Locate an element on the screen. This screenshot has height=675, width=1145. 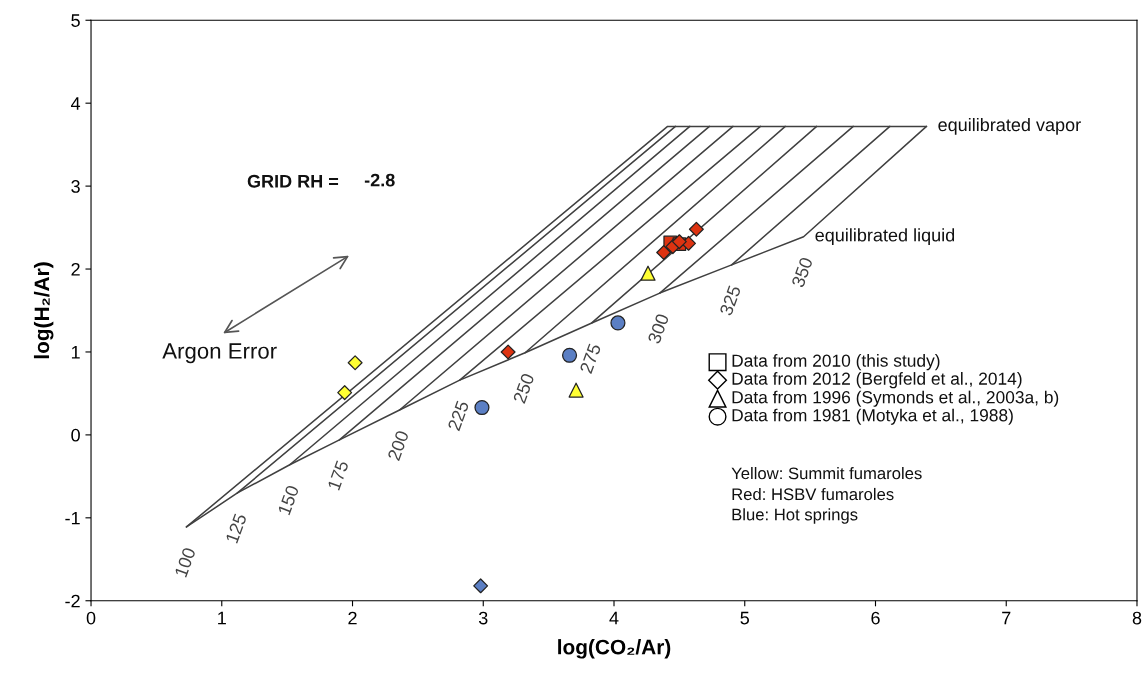
annotation: 250 is located at coordinates (523, 388).